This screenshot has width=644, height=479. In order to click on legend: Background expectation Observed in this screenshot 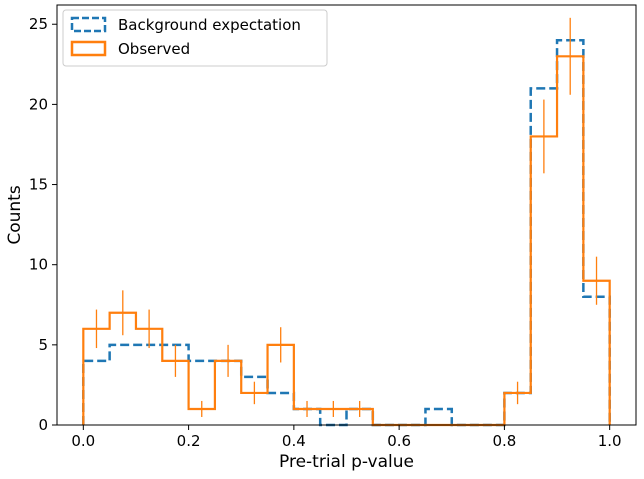, I will do `click(195, 38)`.